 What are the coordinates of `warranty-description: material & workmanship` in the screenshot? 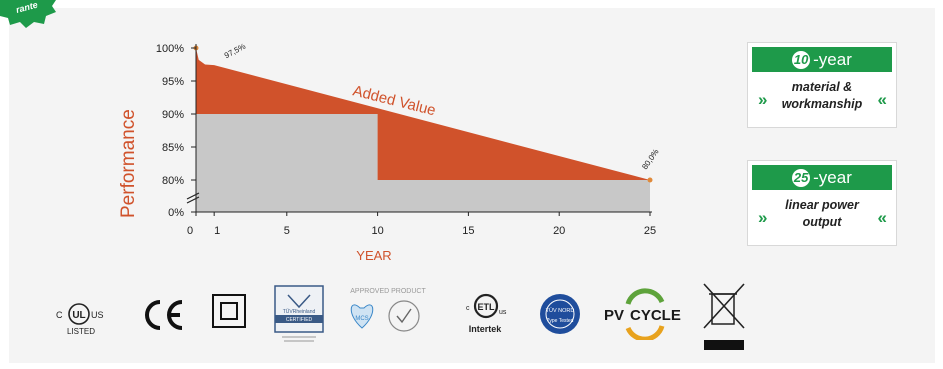 It's located at (822, 95).